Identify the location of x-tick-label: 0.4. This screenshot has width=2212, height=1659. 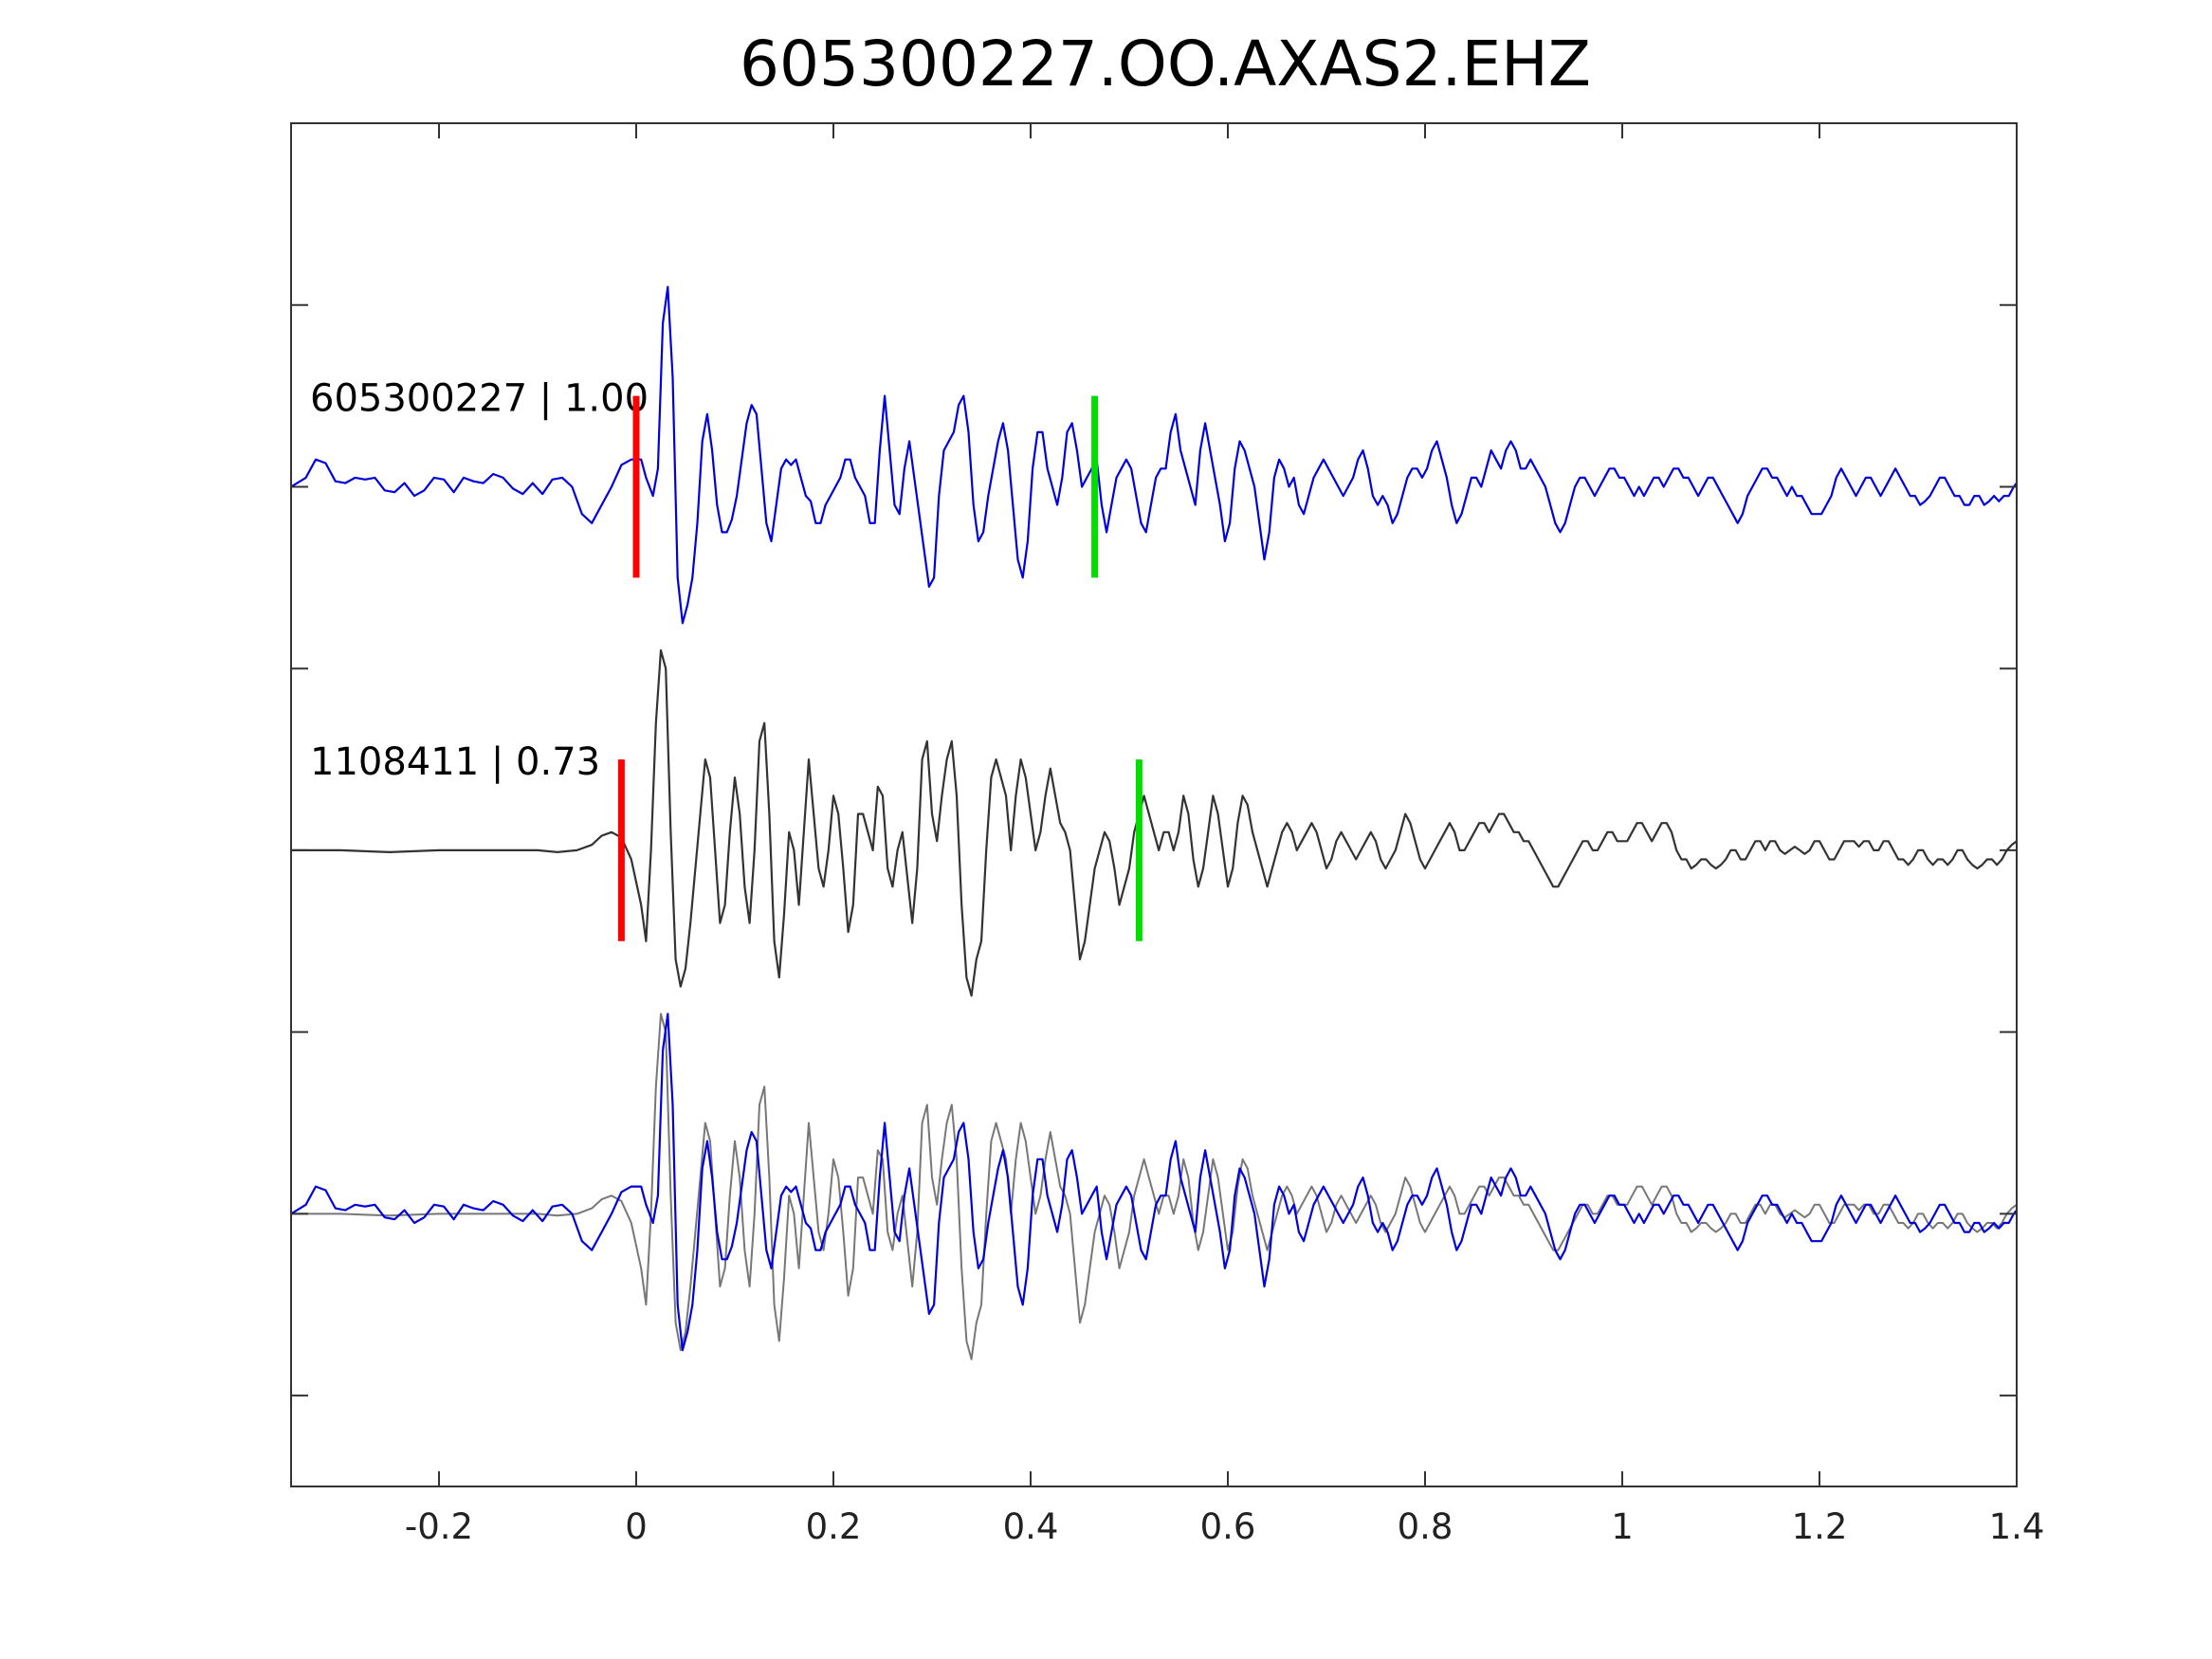
(1031, 1526).